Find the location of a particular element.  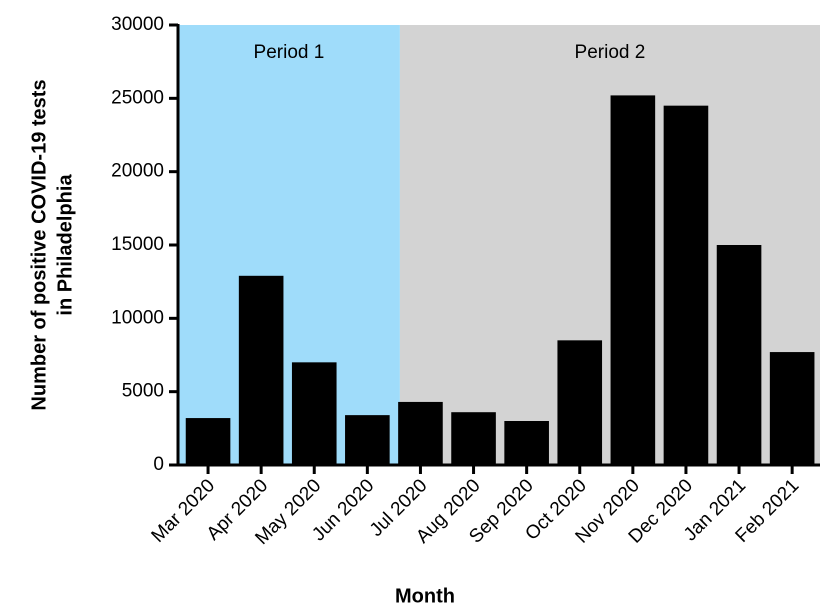

y-tick-label: 25000 is located at coordinates (137, 97).